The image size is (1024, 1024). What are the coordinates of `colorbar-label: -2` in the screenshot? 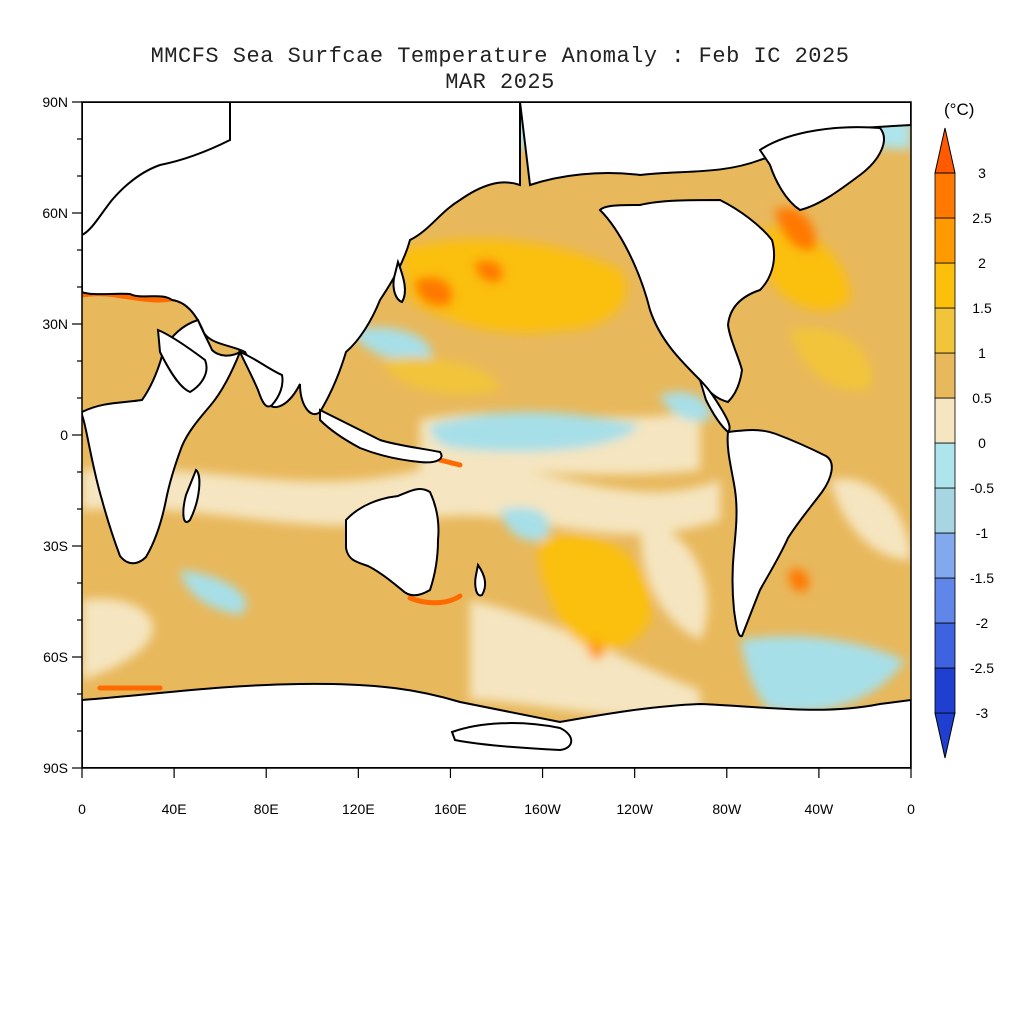 It's located at (982, 623).